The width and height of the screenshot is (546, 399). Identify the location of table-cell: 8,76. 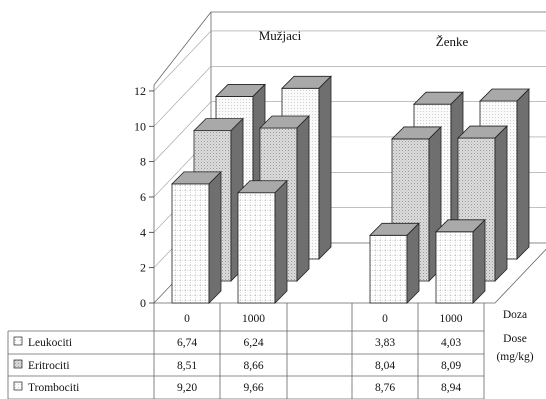
(385, 388).